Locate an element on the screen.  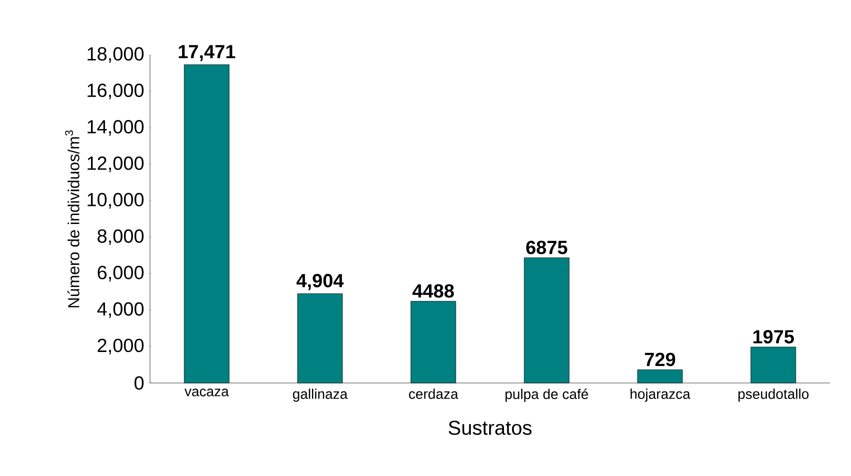
x-tick-label: pseudotallo is located at coordinates (773, 395).